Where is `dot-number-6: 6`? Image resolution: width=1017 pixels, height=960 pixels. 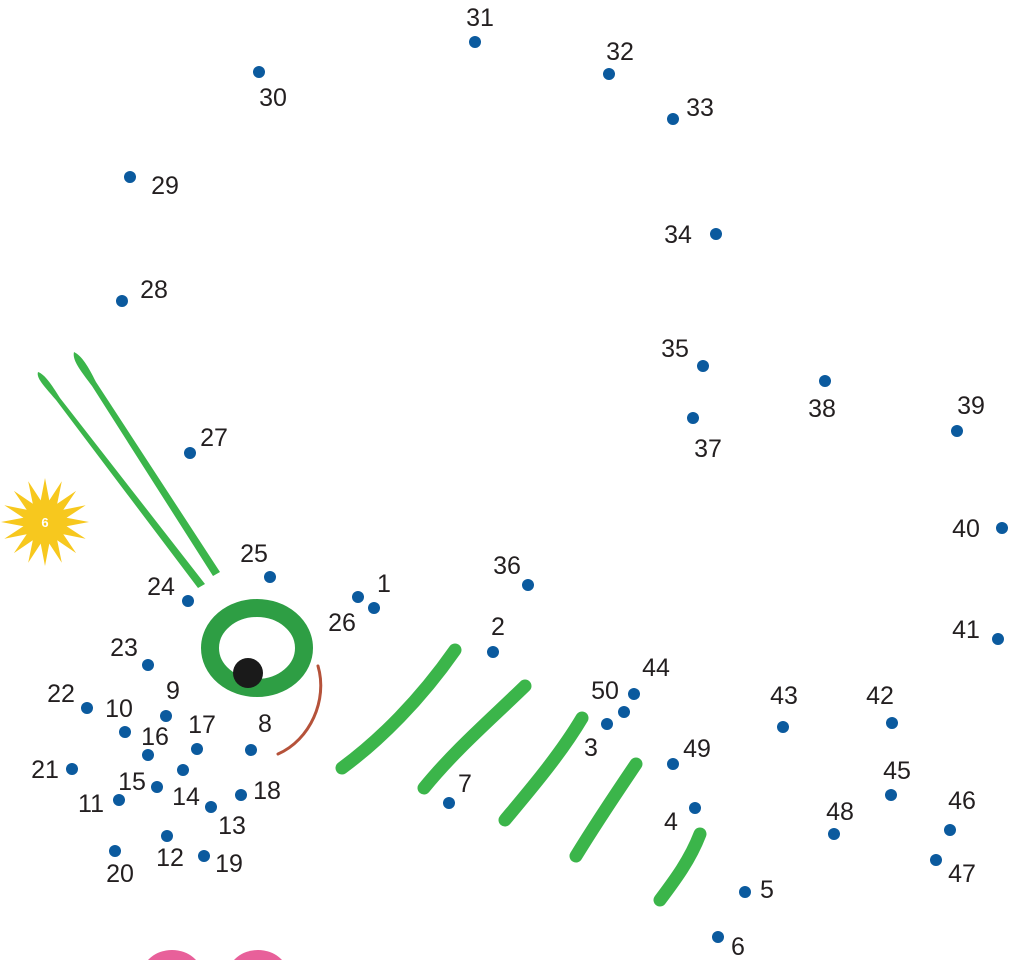
dot-number-6: 6 is located at coordinates (738, 946).